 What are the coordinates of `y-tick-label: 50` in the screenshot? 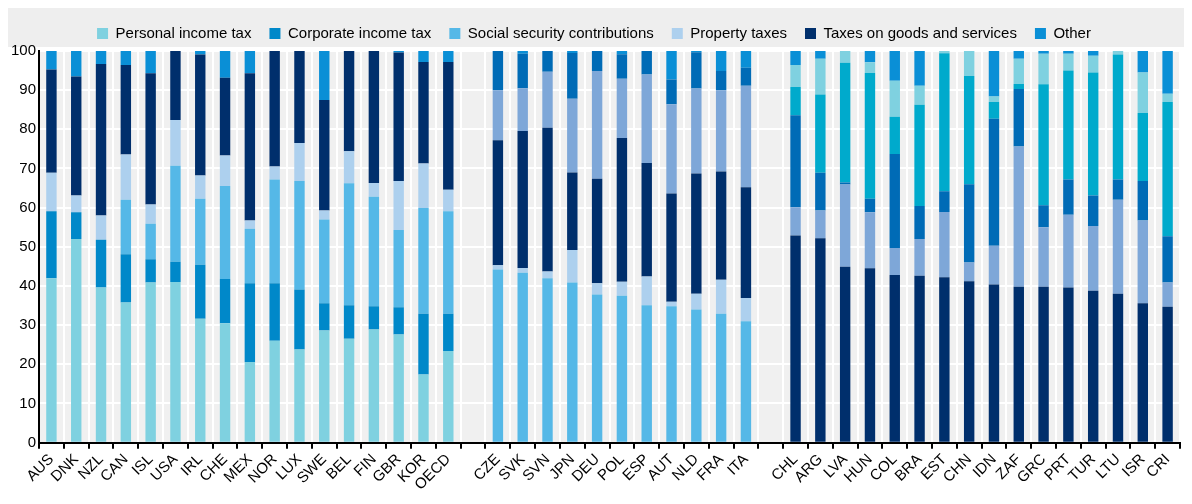 It's located at (28, 245).